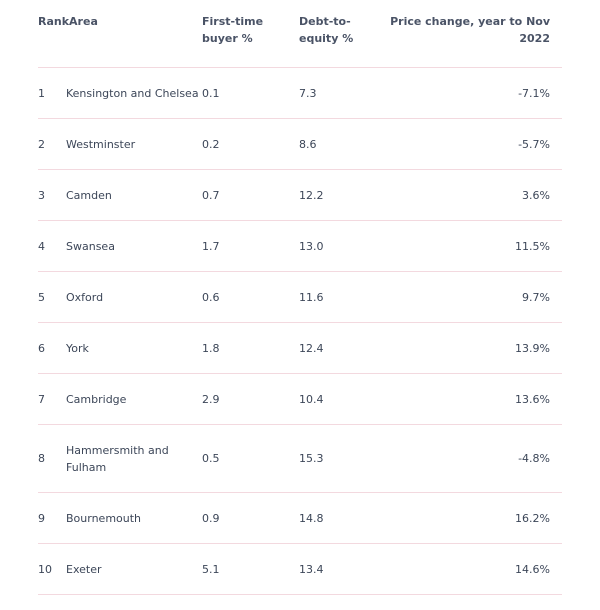  I want to click on first-time-buyer-cell: 0.7, so click(250, 195).